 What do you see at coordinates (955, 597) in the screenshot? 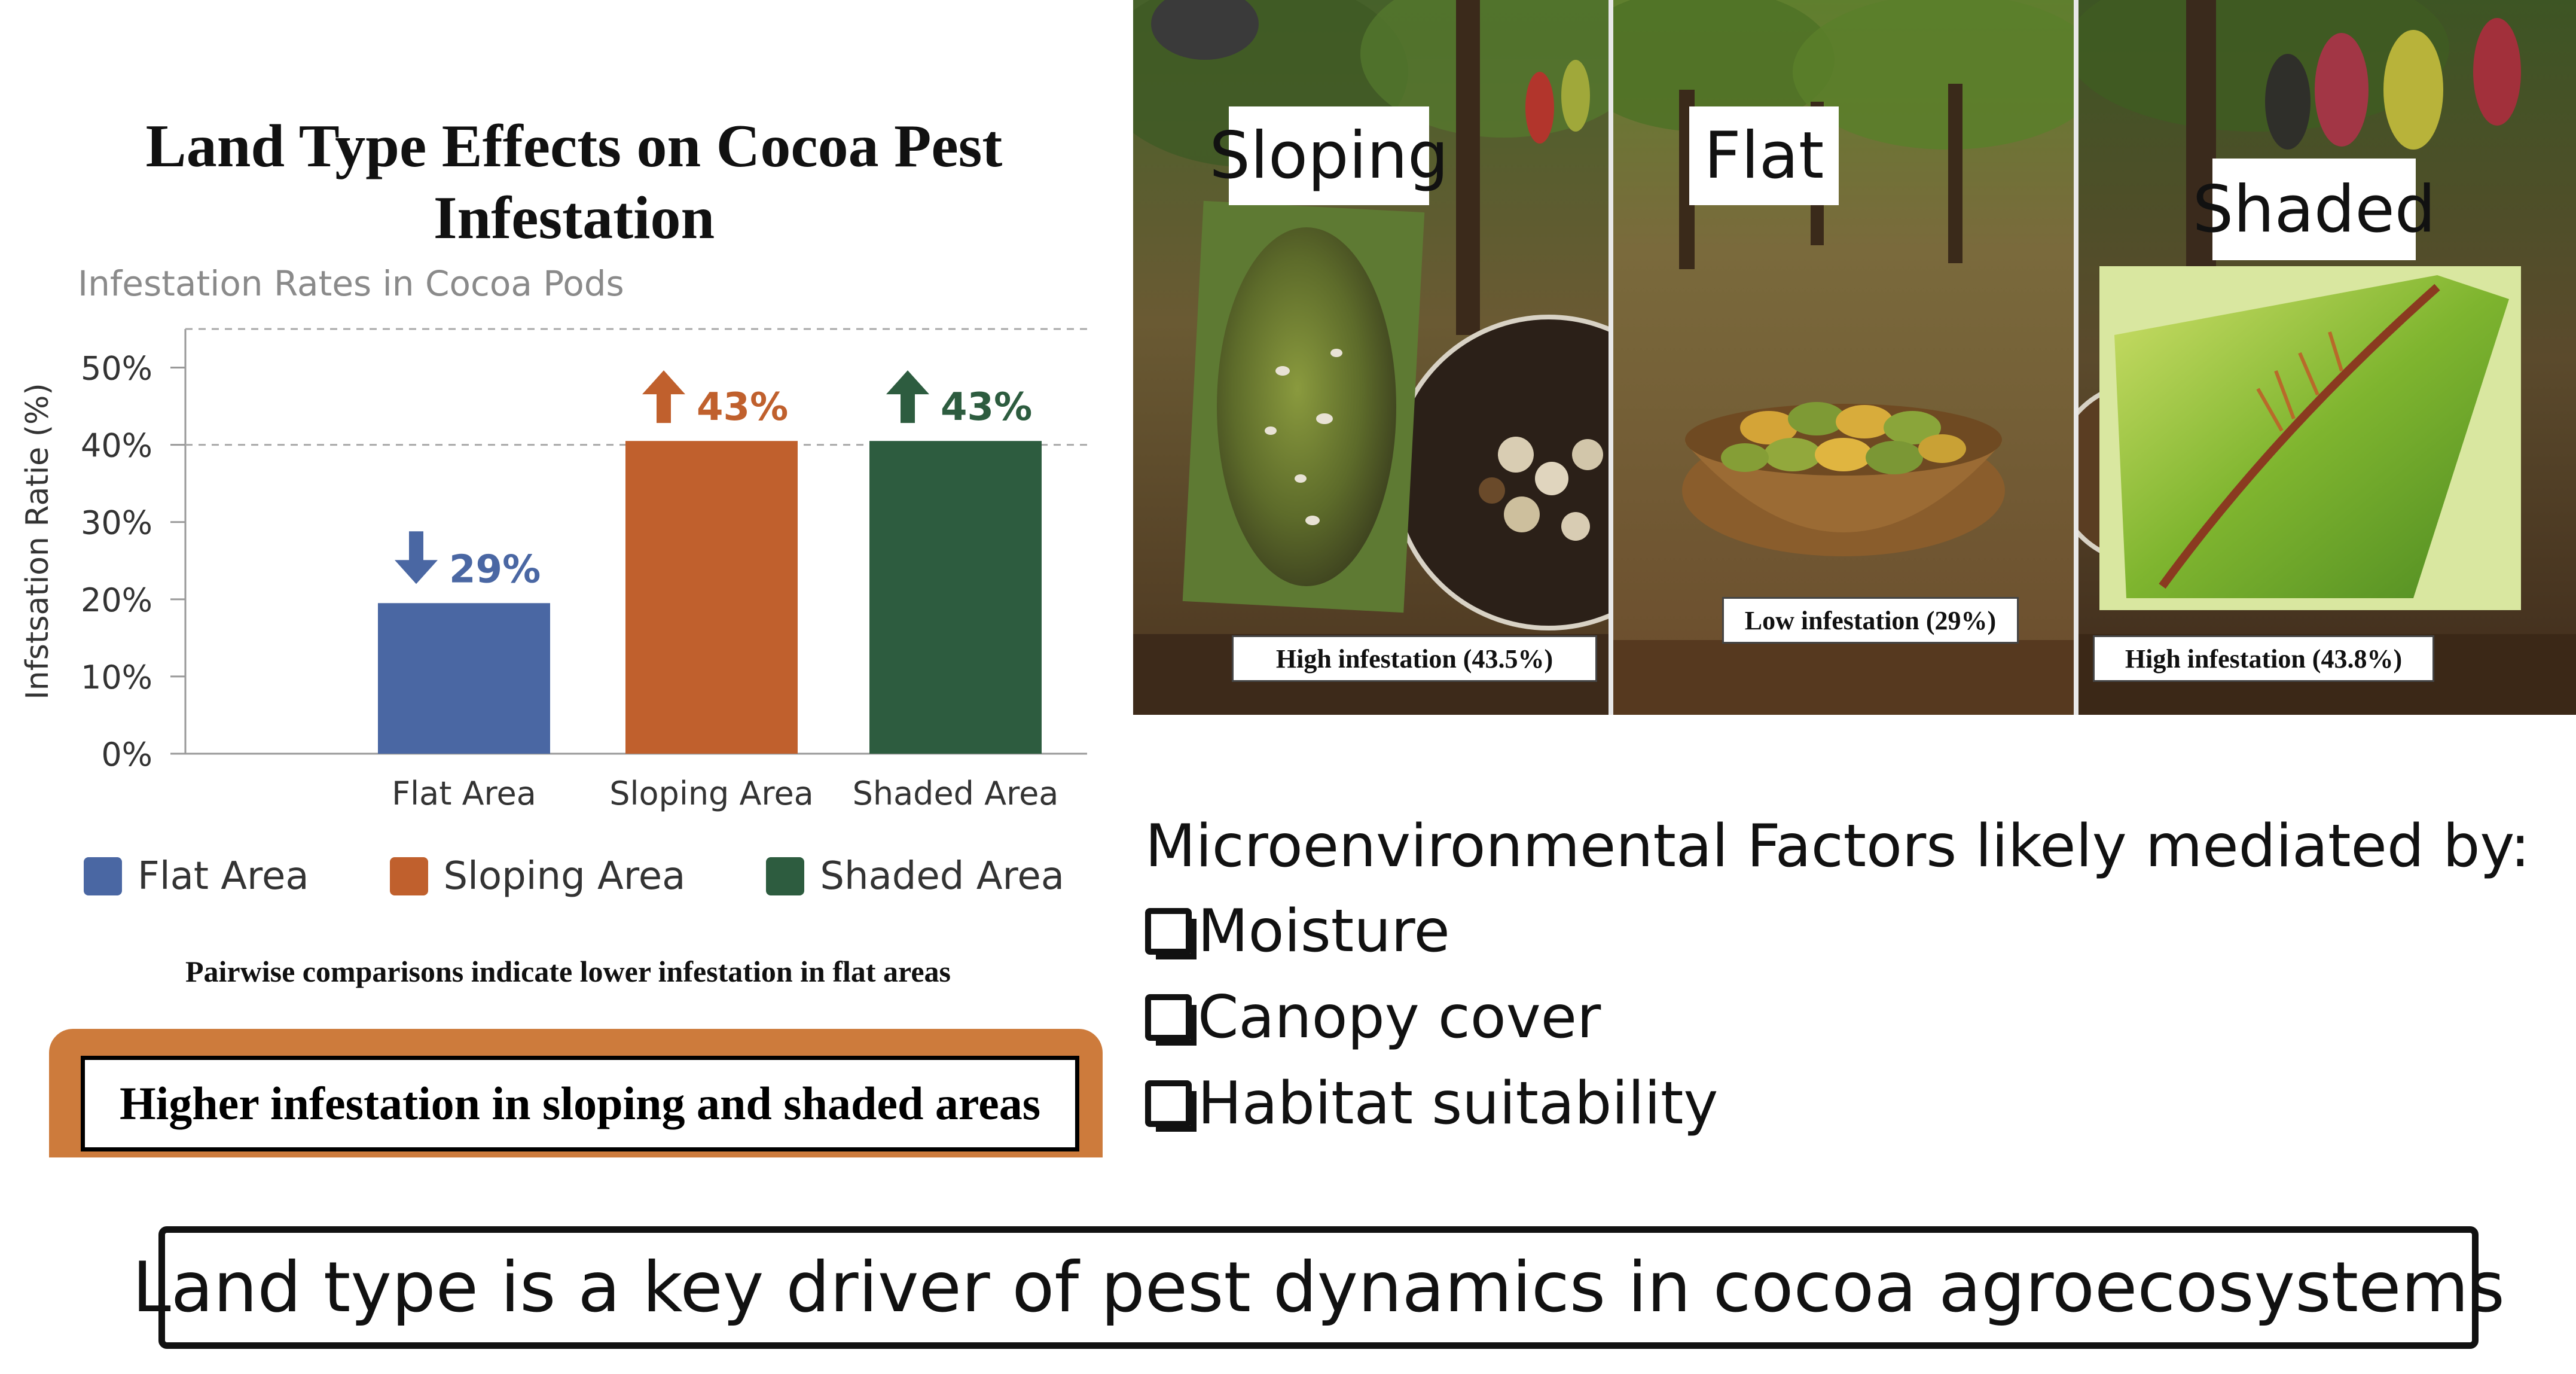
I see `bar-shaded-area` at bounding box center [955, 597].